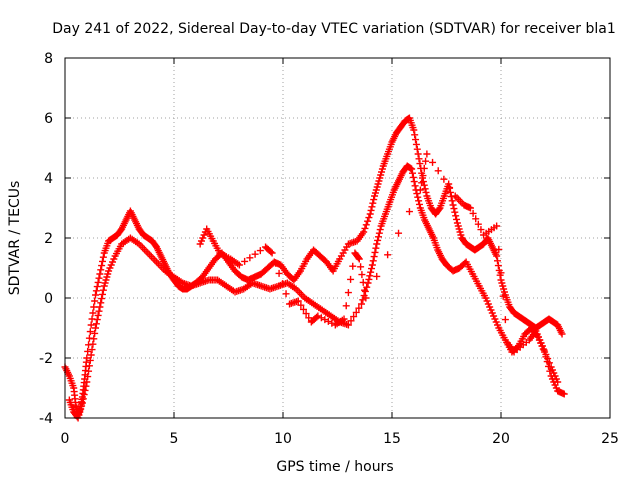 This screenshot has width=640, height=480. I want to click on y-axis-label: SDTVAR / TECUs, so click(15, 238).